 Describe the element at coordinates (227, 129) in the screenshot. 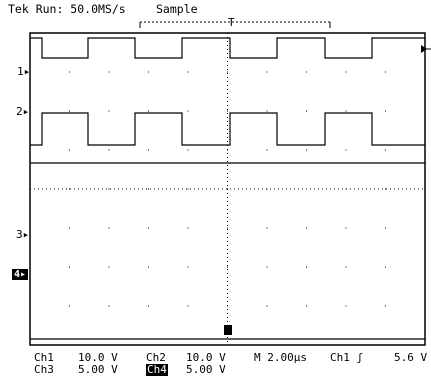

I see `ch2-trace` at that location.